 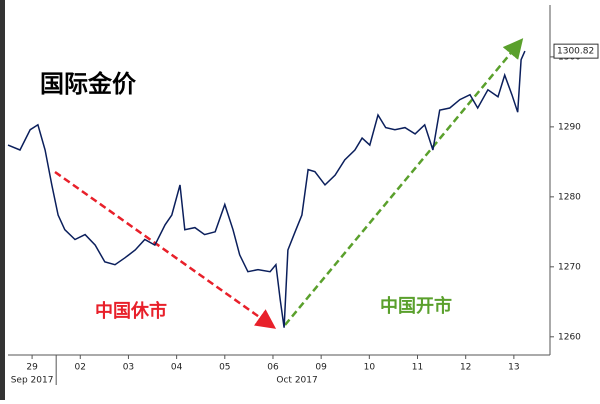 What do you see at coordinates (416, 306) in the screenshot?
I see `annotation: 中国开市` at bounding box center [416, 306].